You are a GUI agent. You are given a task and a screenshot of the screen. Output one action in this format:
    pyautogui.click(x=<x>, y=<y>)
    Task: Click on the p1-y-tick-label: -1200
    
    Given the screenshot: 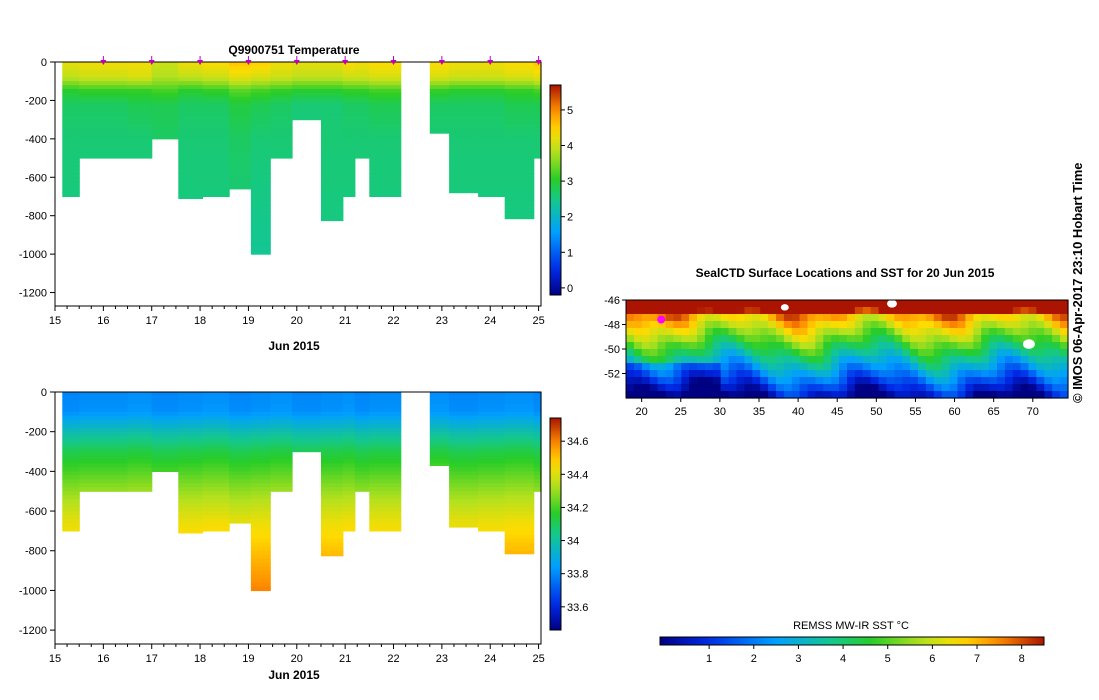 What is the action you would take?
    pyautogui.click(x=33, y=294)
    